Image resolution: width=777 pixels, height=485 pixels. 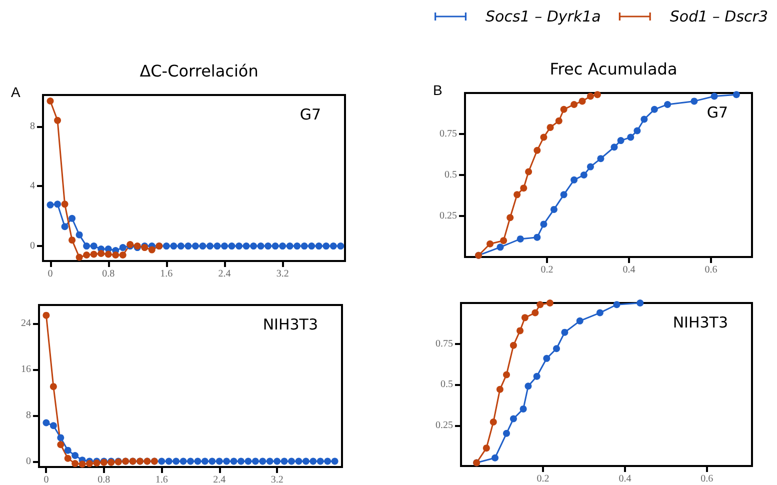 What do you see at coordinates (32, 126) in the screenshot?
I see `y-tick-label: 8` at bounding box center [32, 126].